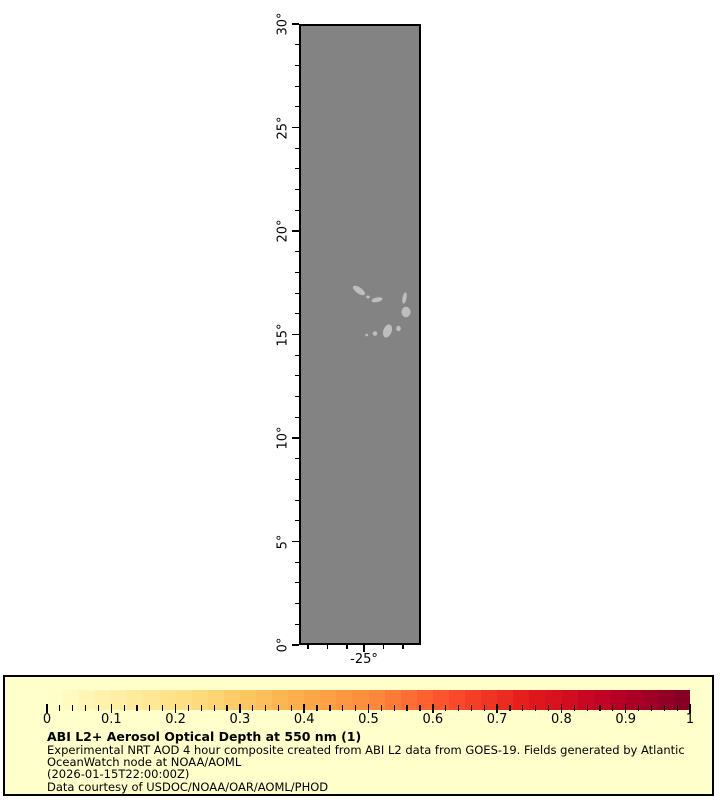  Describe the element at coordinates (626, 719) in the screenshot. I see `colorbar-tick-label: 0.9` at that location.